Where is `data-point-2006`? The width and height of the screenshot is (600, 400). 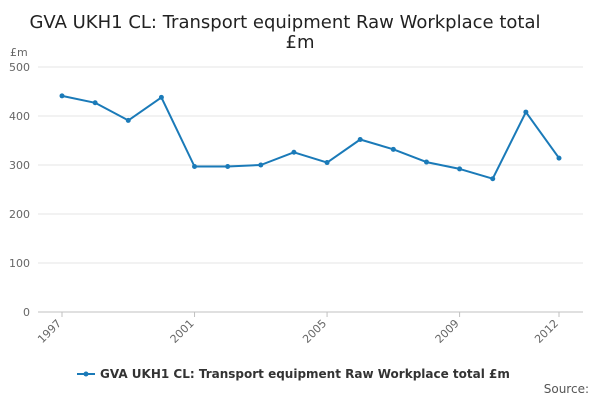 data-point-2006 is located at coordinates (360, 140).